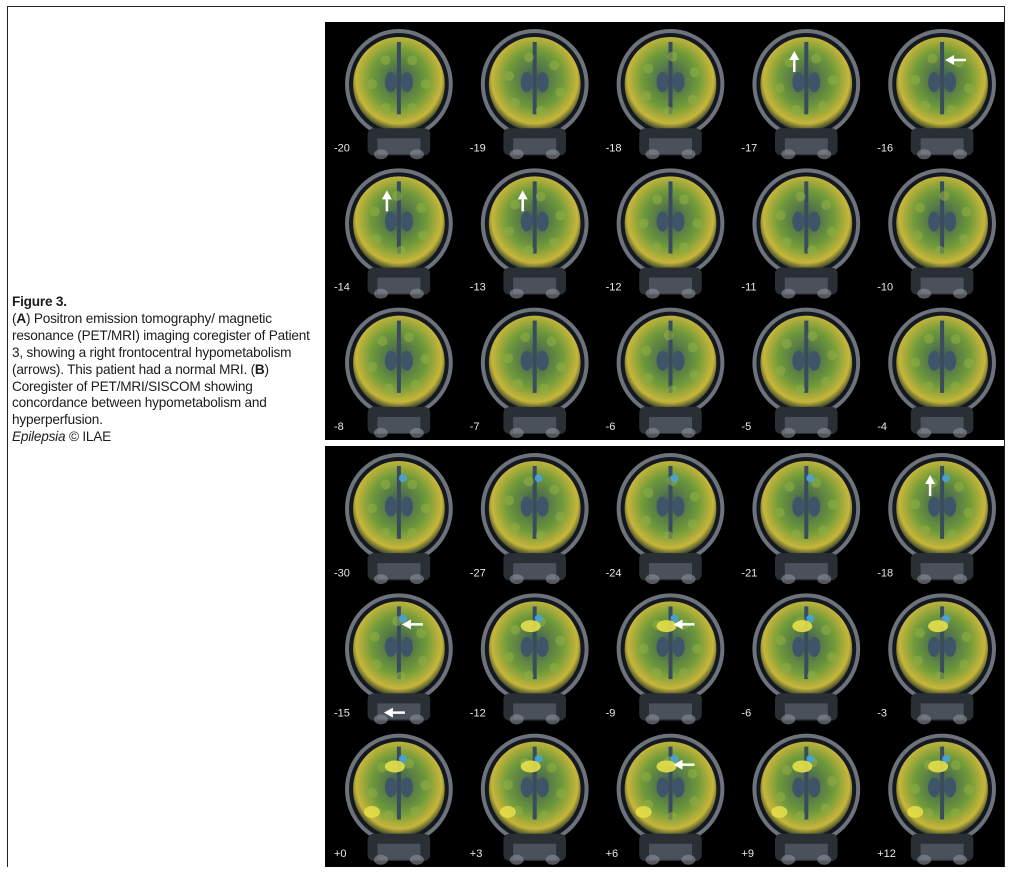 The height and width of the screenshot is (873, 1013). Describe the element at coordinates (478, 148) in the screenshot. I see `slice-label: -19` at that location.